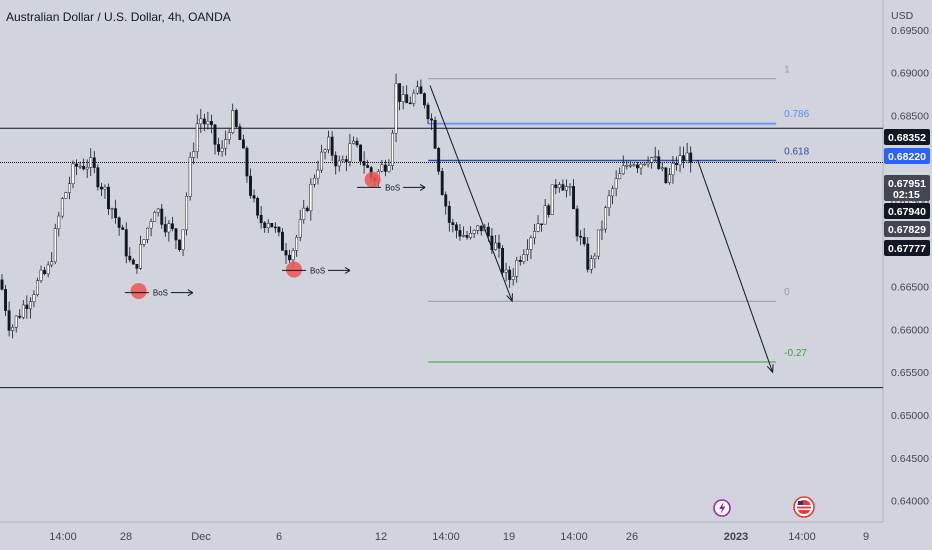 Image resolution: width=932 pixels, height=550 pixels. Describe the element at coordinates (902, 16) in the screenshot. I see `currency-label: USD` at that location.